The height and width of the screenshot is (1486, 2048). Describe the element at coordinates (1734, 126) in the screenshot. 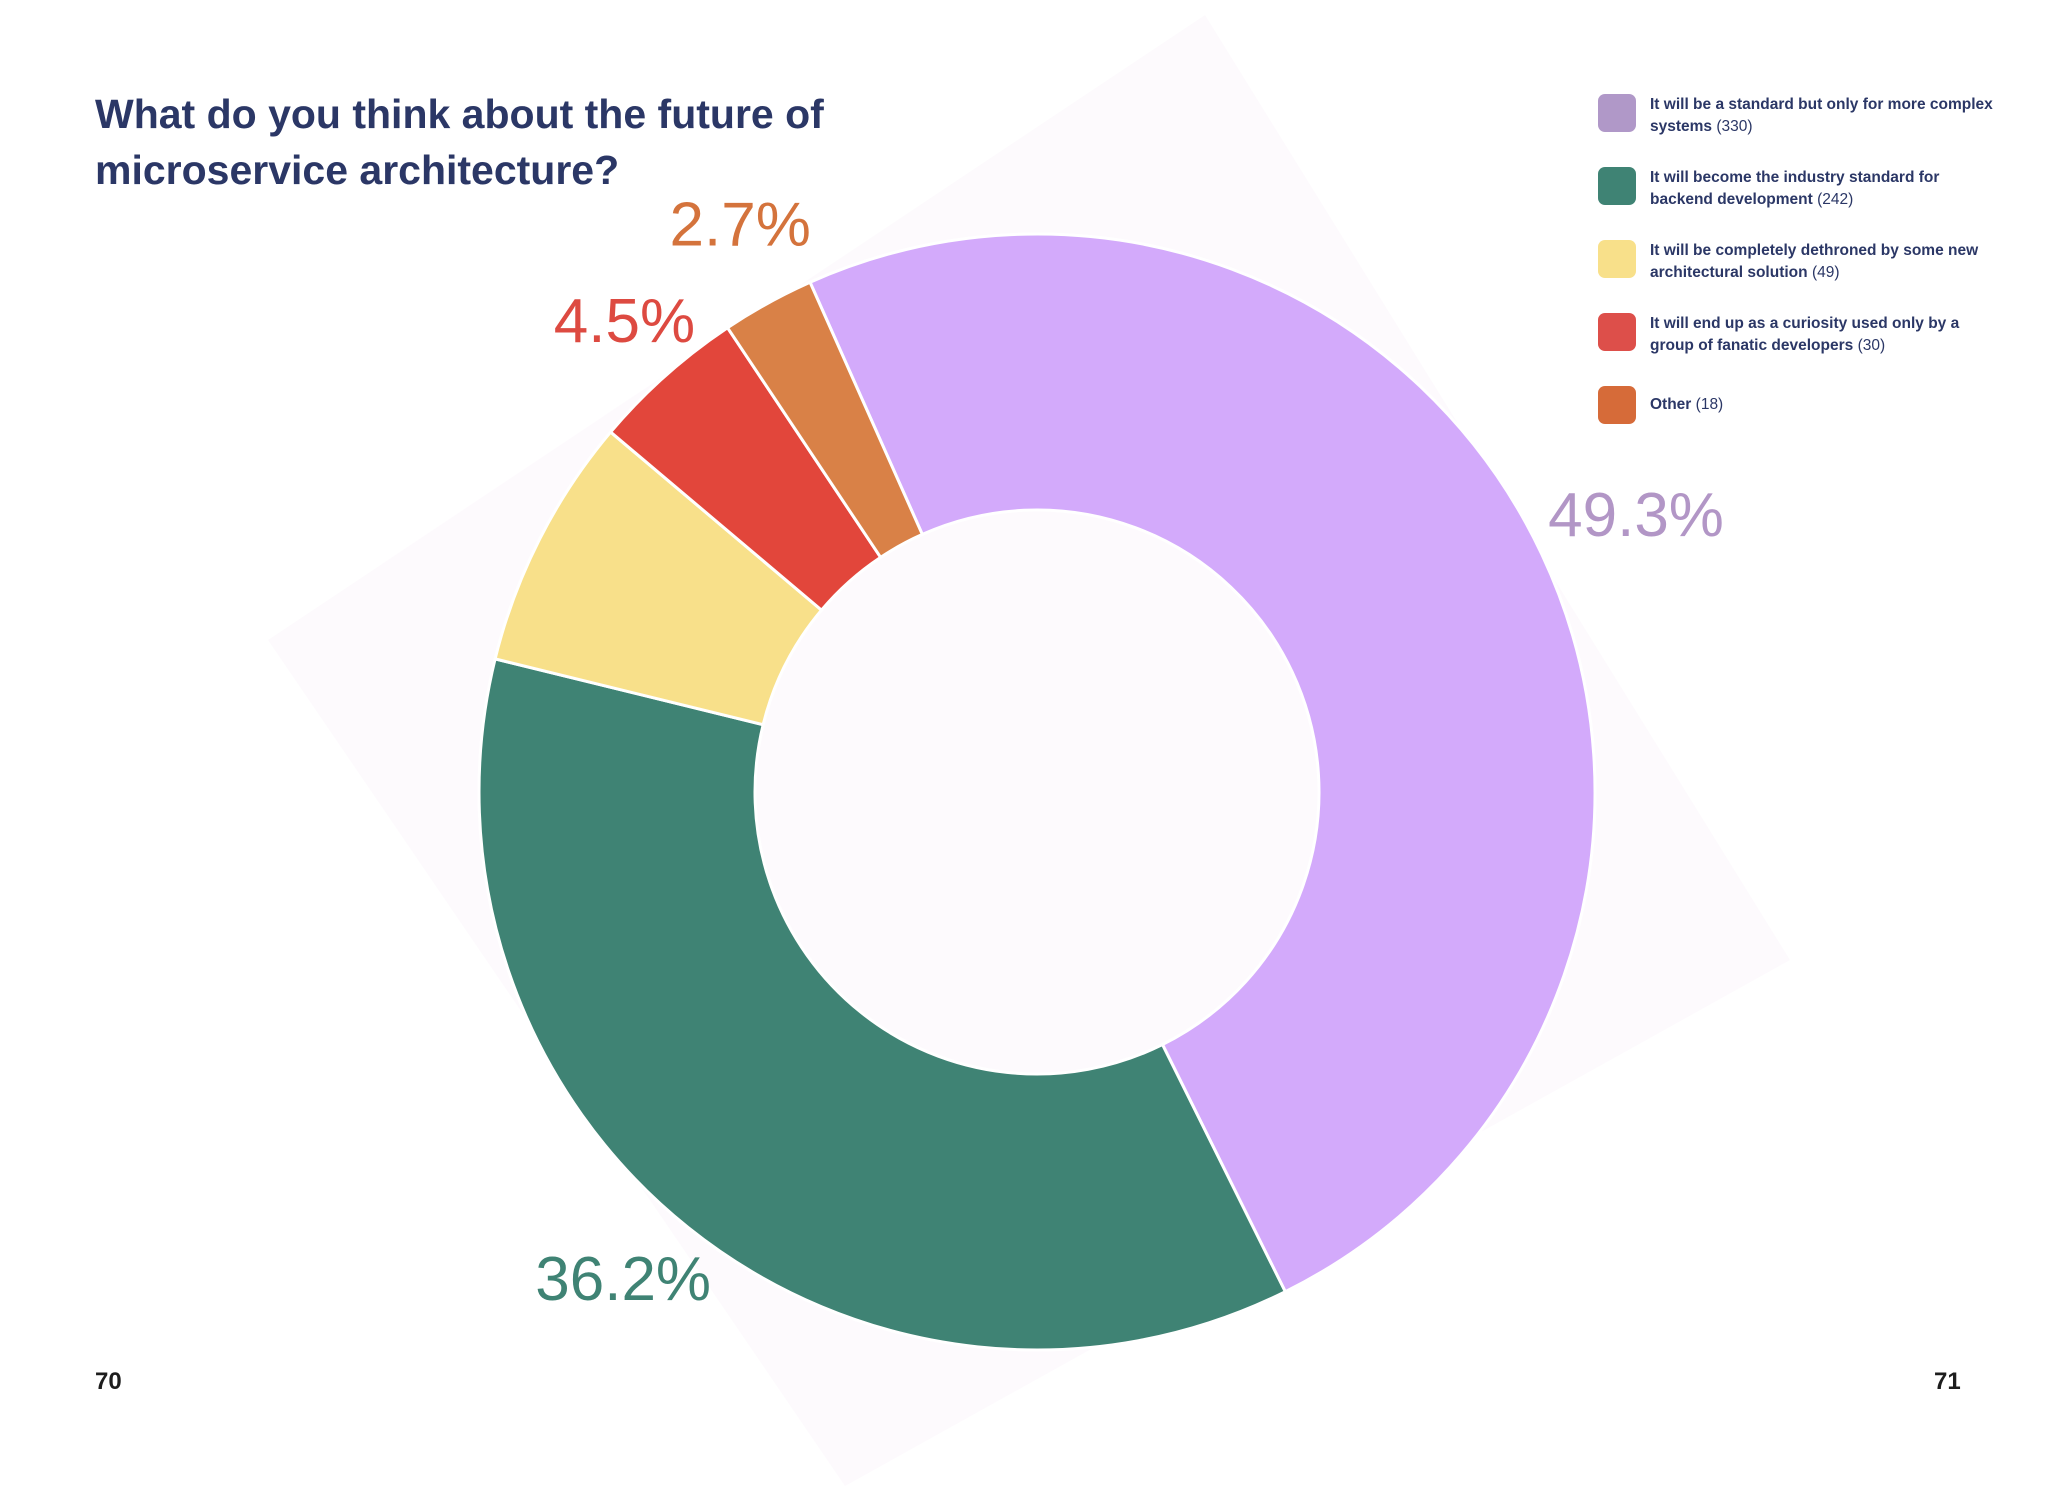

I see `legend-count: (330)` at that location.